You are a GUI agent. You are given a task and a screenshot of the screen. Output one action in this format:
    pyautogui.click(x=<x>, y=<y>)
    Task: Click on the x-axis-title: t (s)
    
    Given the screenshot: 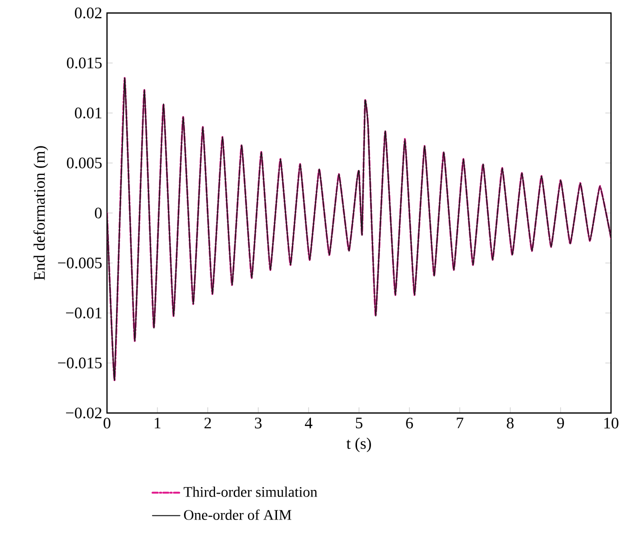 What is the action you would take?
    pyautogui.click(x=358, y=445)
    